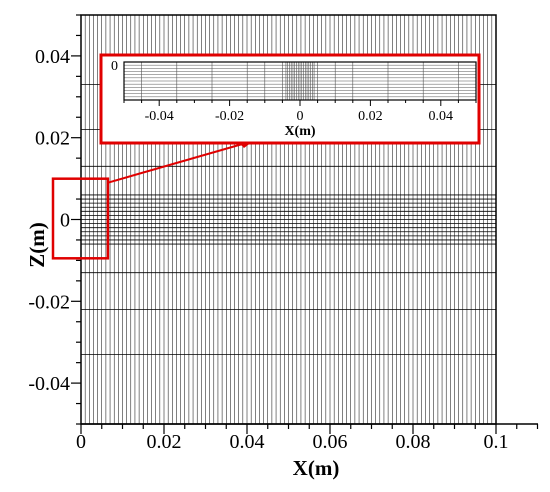 The image size is (550, 492). I want to click on inset-axis-ticks, so click(300, 103).